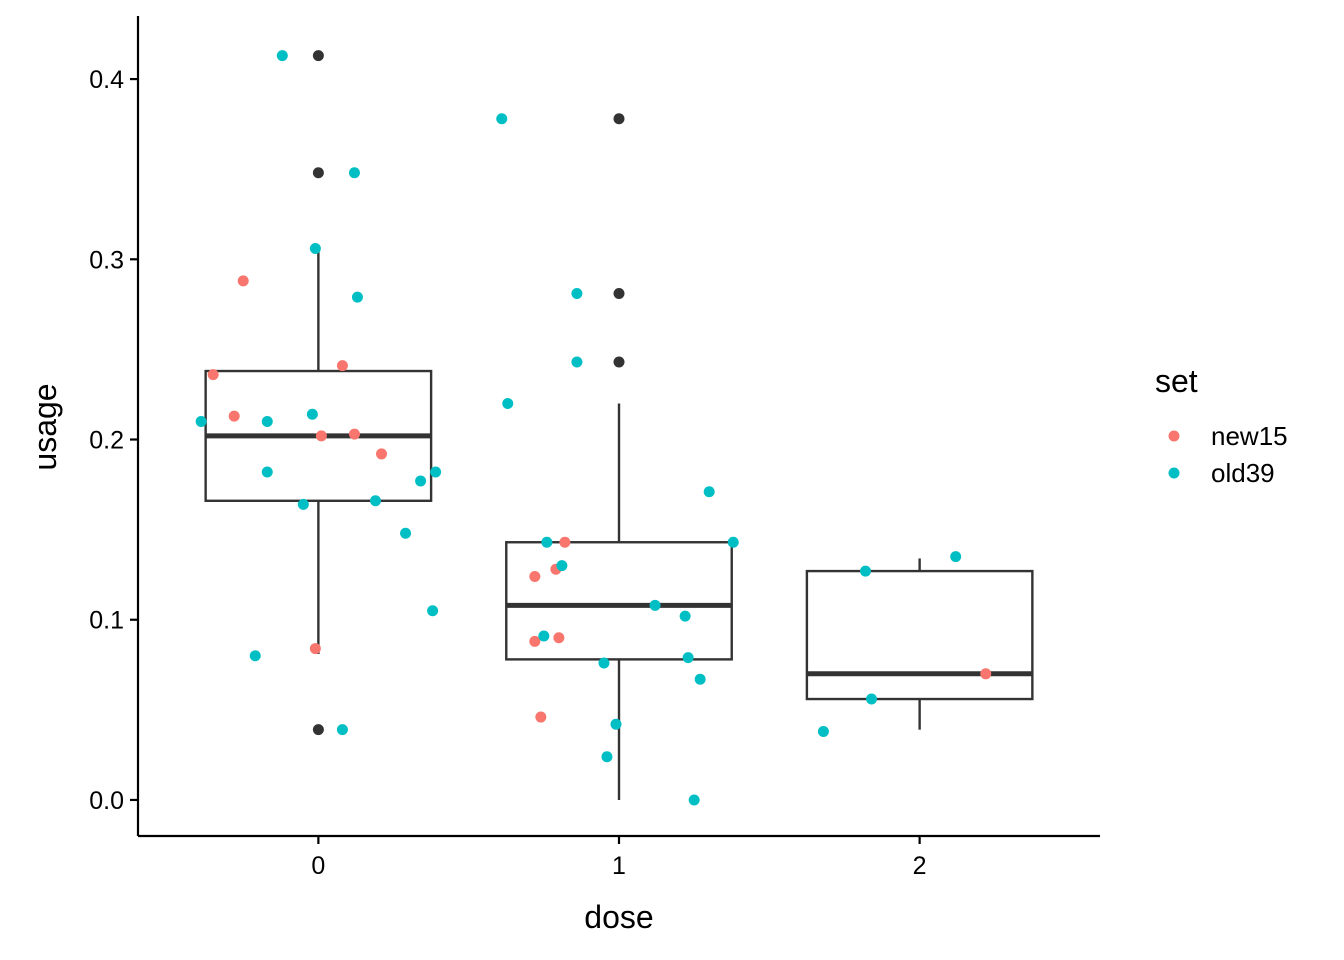 The width and height of the screenshot is (1344, 960). What do you see at coordinates (1249, 436) in the screenshot?
I see `legend-label: new15` at bounding box center [1249, 436].